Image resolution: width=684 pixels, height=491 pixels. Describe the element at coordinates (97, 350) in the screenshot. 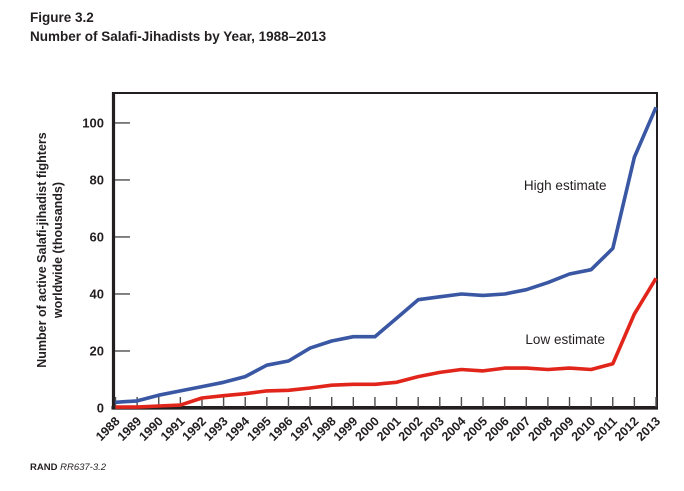

I see `y-tick-label: 20` at that location.